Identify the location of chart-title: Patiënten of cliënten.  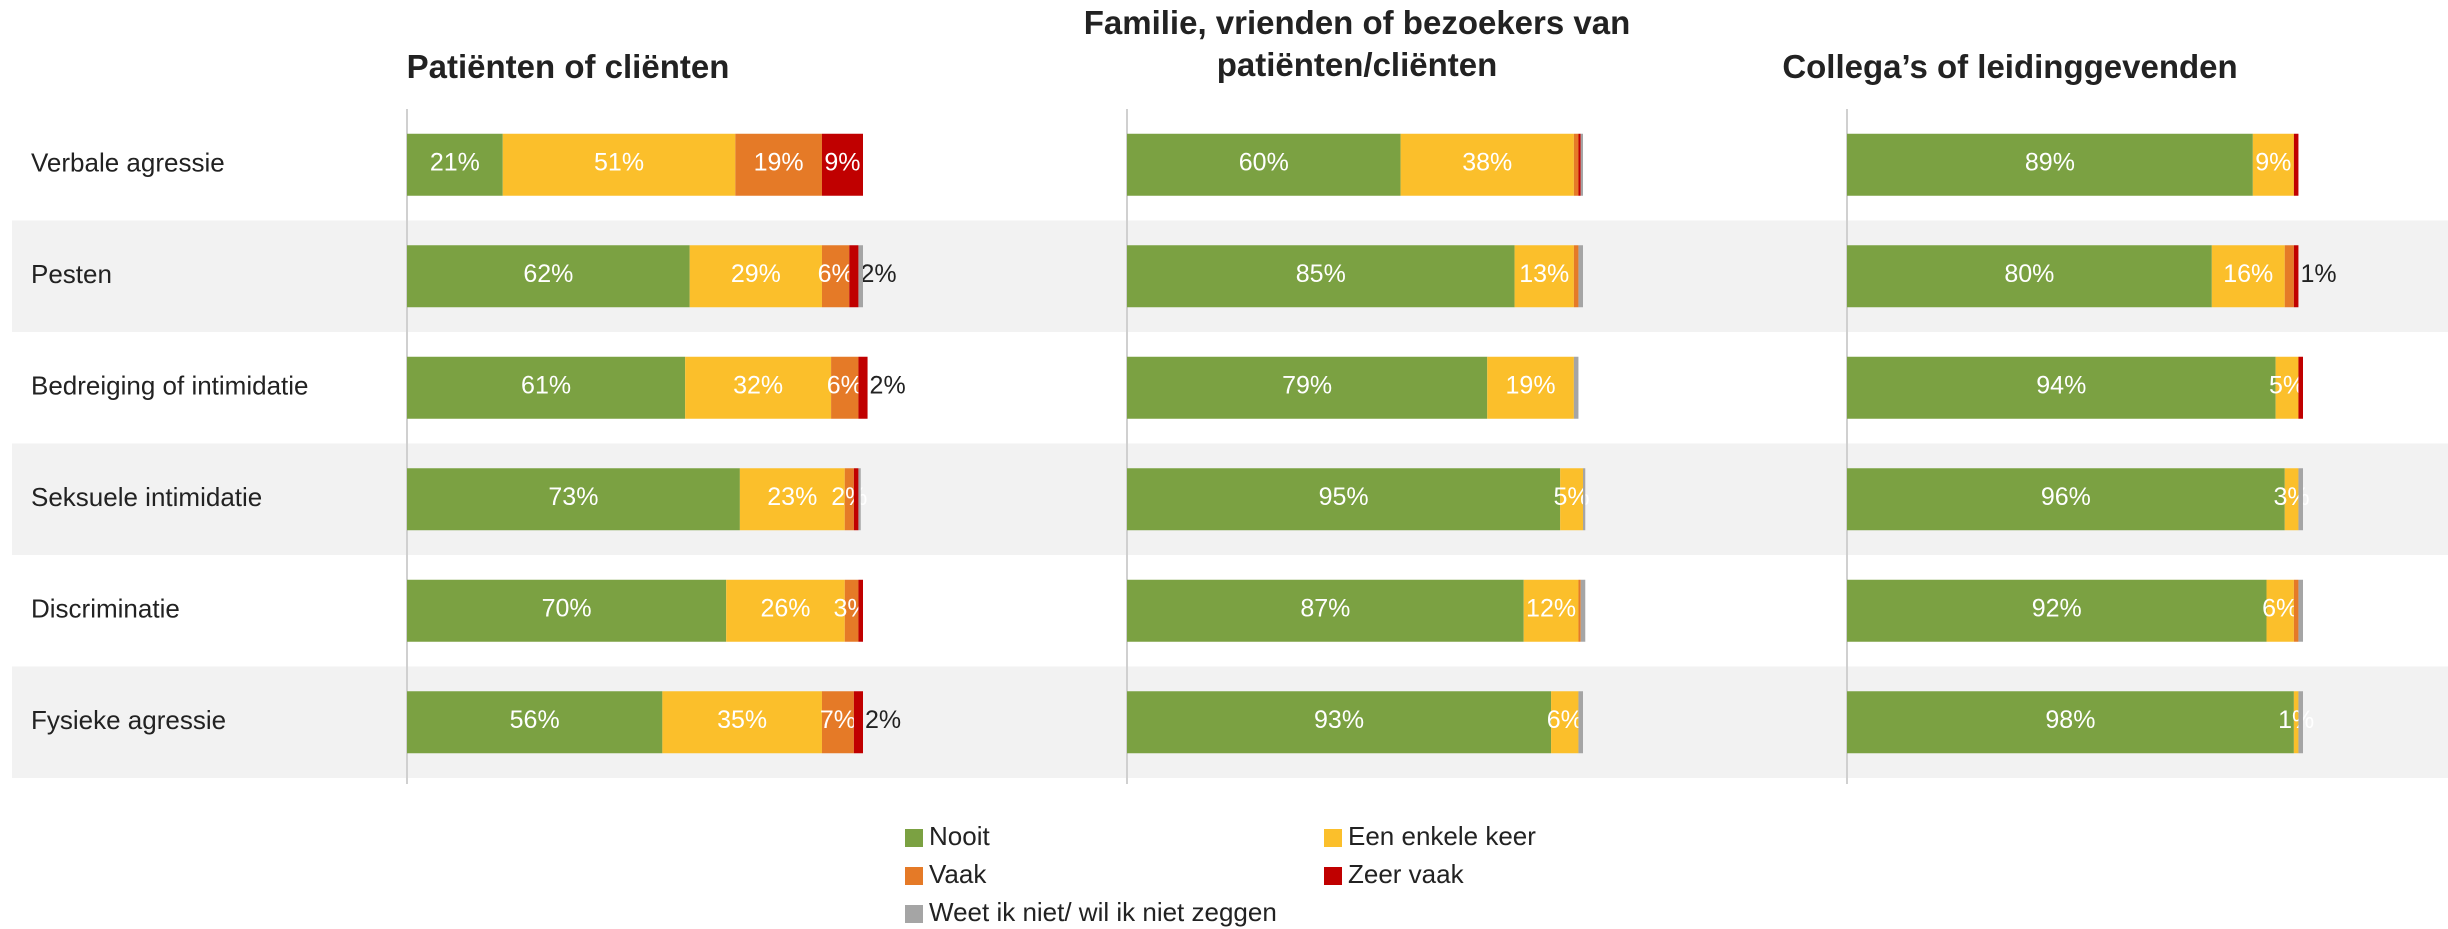
(568, 66).